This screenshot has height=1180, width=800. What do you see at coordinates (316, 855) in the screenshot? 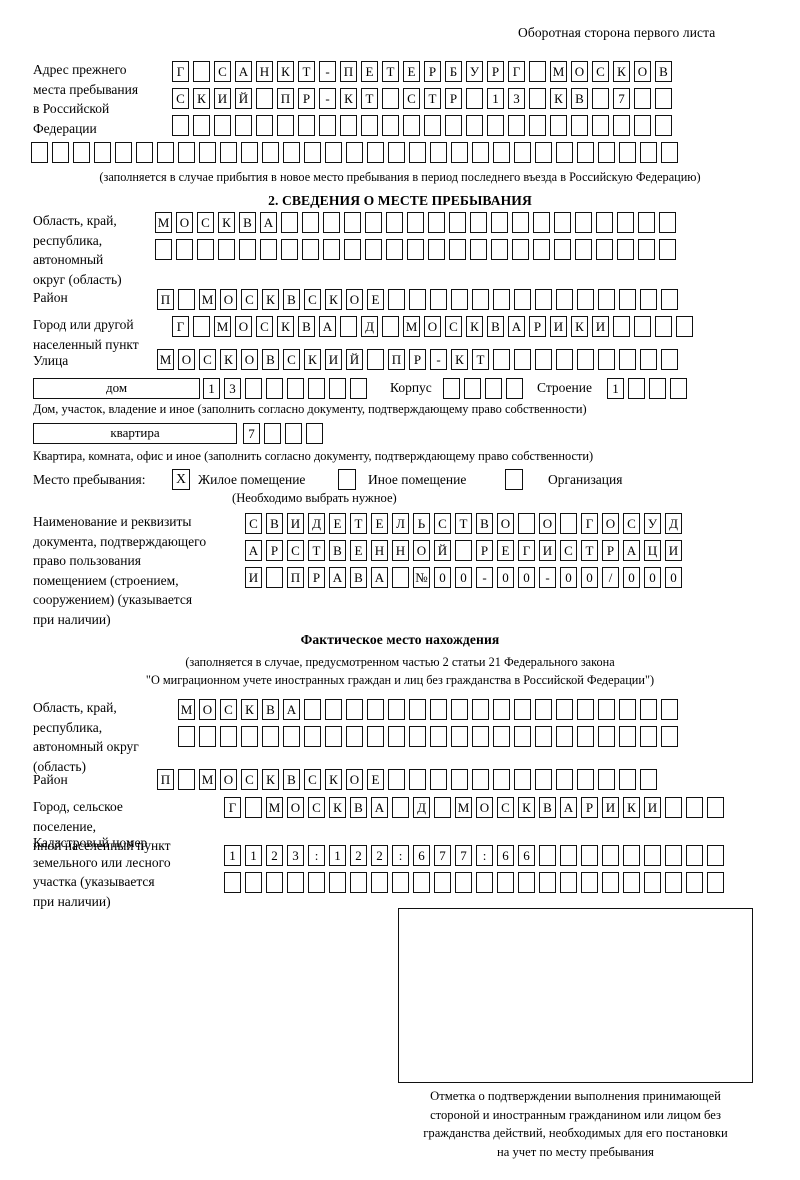
I see `al-cadastral-r1-cell-5: :` at bounding box center [316, 855].